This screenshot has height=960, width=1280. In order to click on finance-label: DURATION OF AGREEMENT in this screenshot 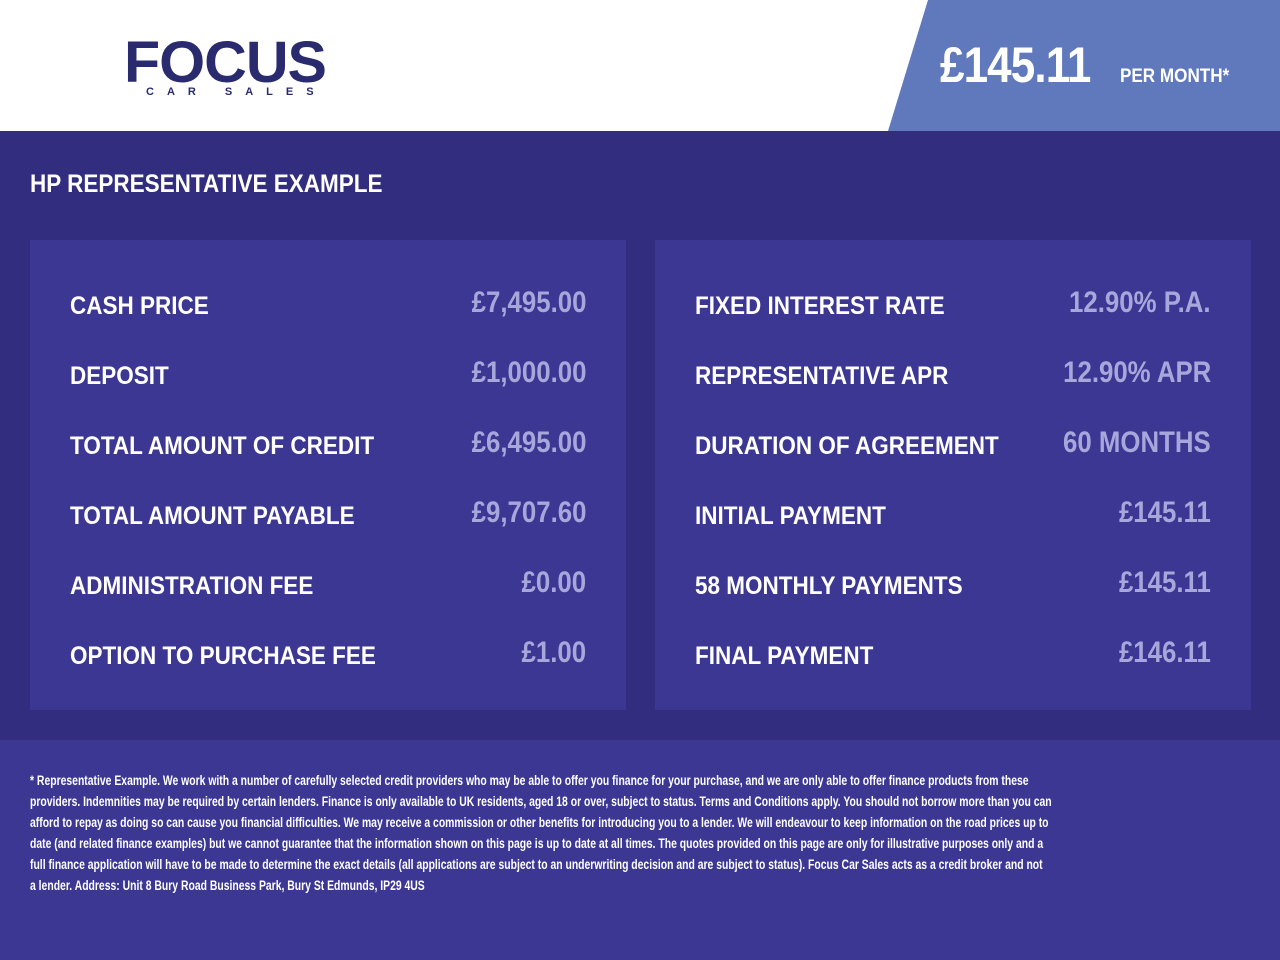, I will do `click(847, 446)`.